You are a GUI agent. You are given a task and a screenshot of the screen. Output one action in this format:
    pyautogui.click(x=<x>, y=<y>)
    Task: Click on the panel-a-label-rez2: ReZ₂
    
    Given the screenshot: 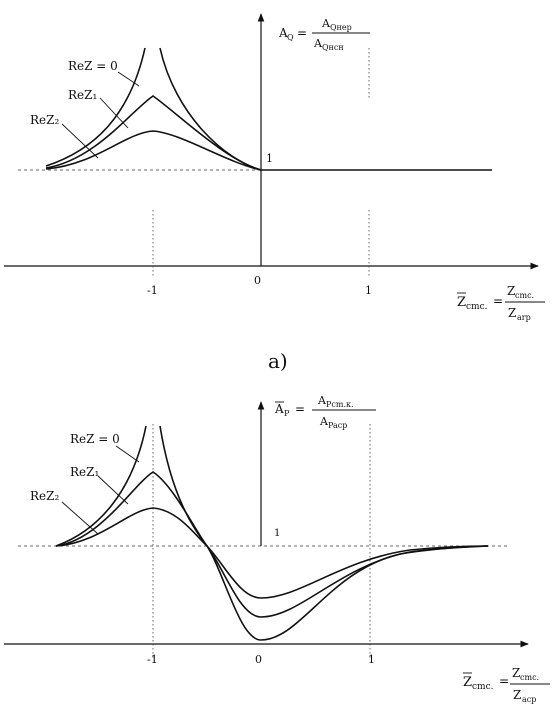 What is the action you would take?
    pyautogui.click(x=44, y=120)
    